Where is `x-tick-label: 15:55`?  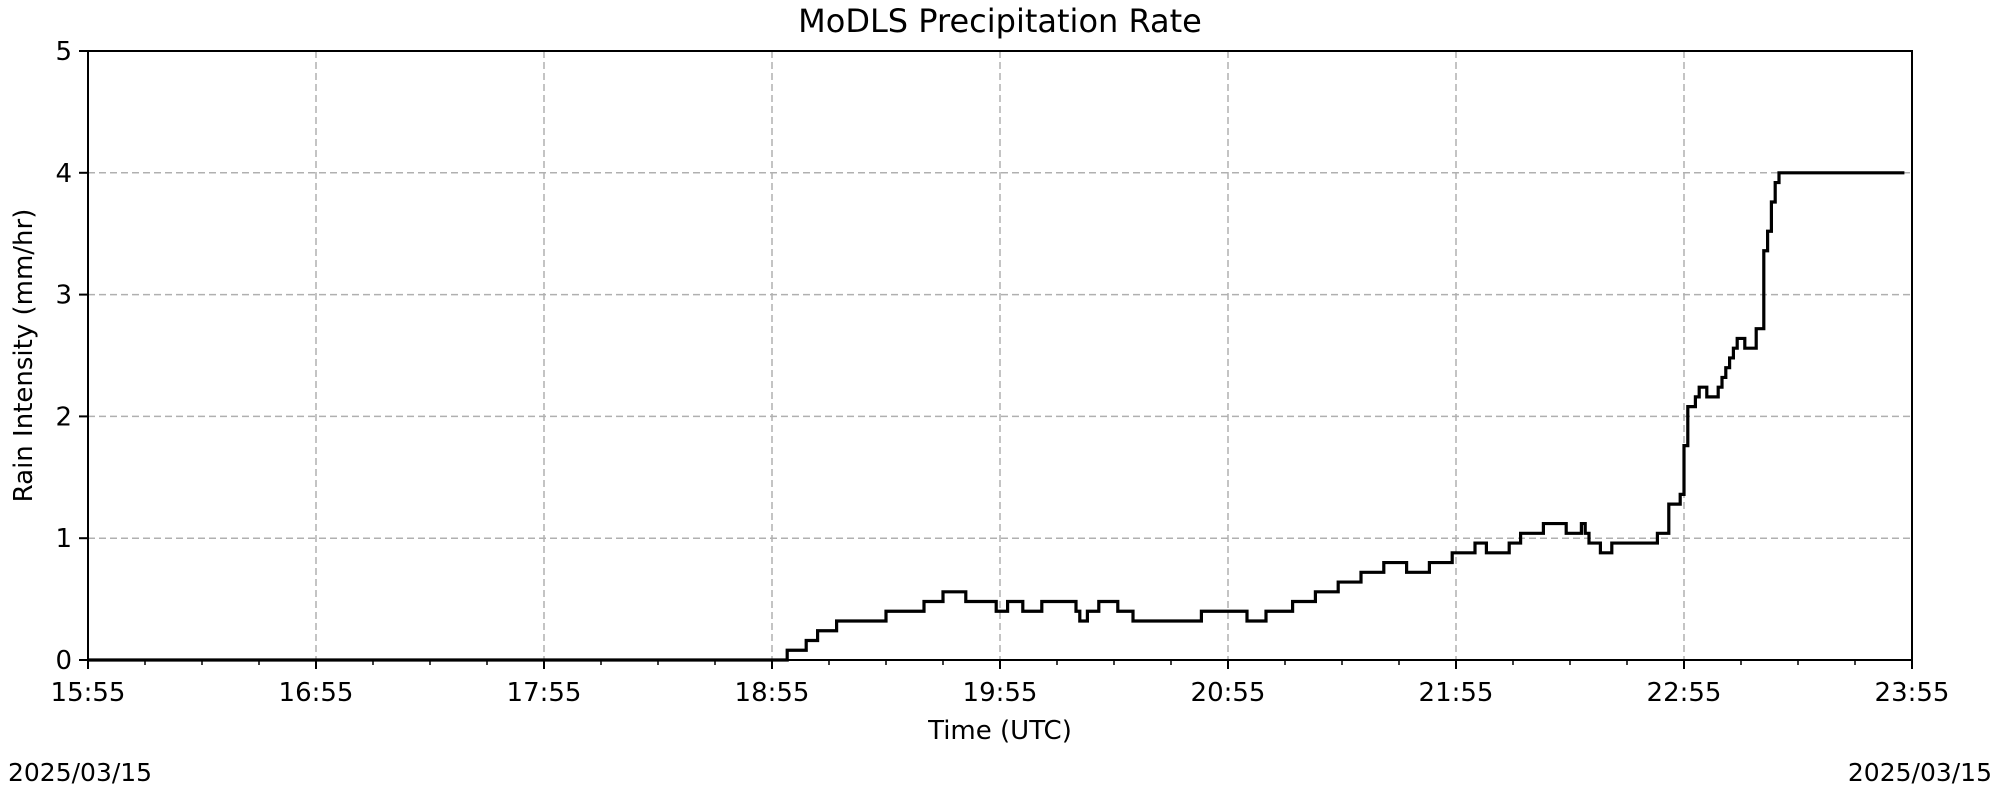
x-tick-label: 15:55 is located at coordinates (88, 693).